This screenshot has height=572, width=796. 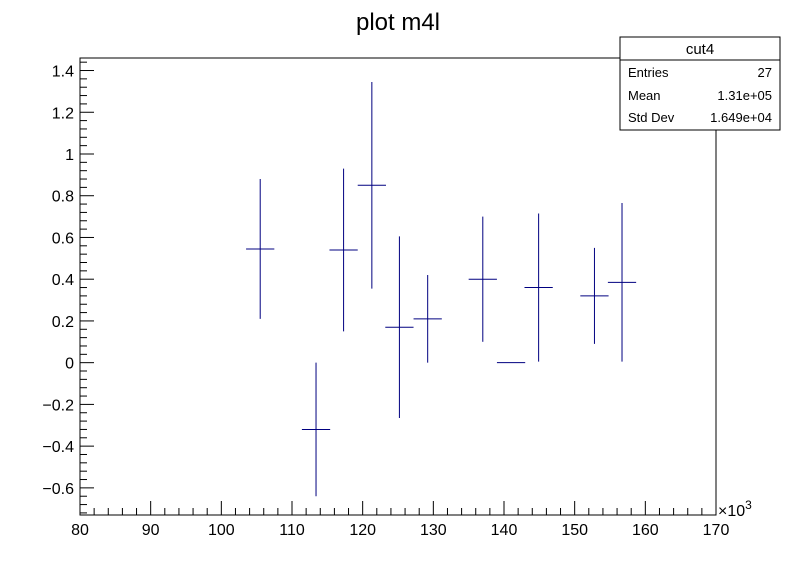 I want to click on y-tick-label: −0.2, so click(x=58, y=405).